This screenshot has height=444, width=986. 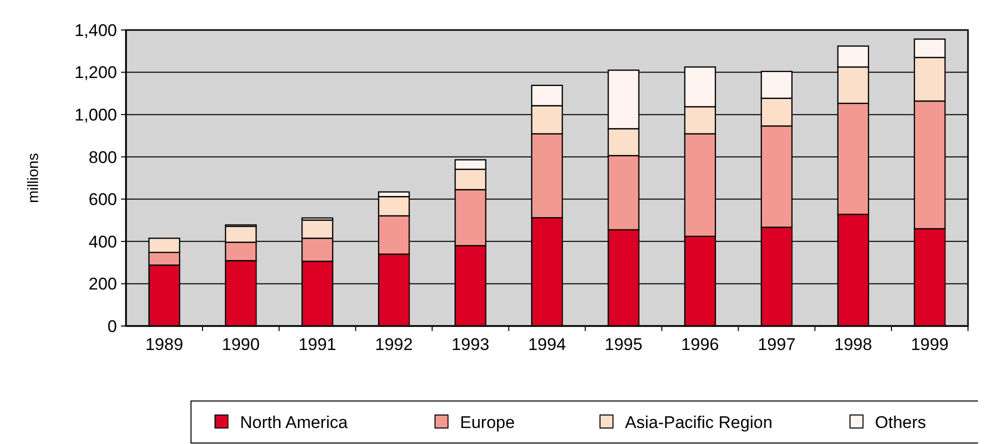 What do you see at coordinates (547, 344) in the screenshot?
I see `x-tick-label: 1994` at bounding box center [547, 344].